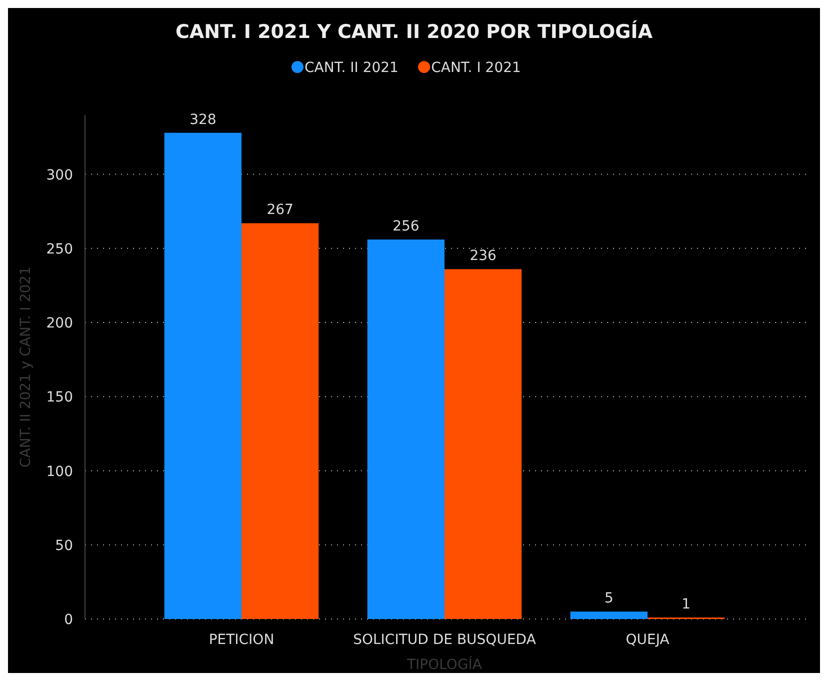  I want to click on legend-label: CANT. I 2021, so click(476, 68).